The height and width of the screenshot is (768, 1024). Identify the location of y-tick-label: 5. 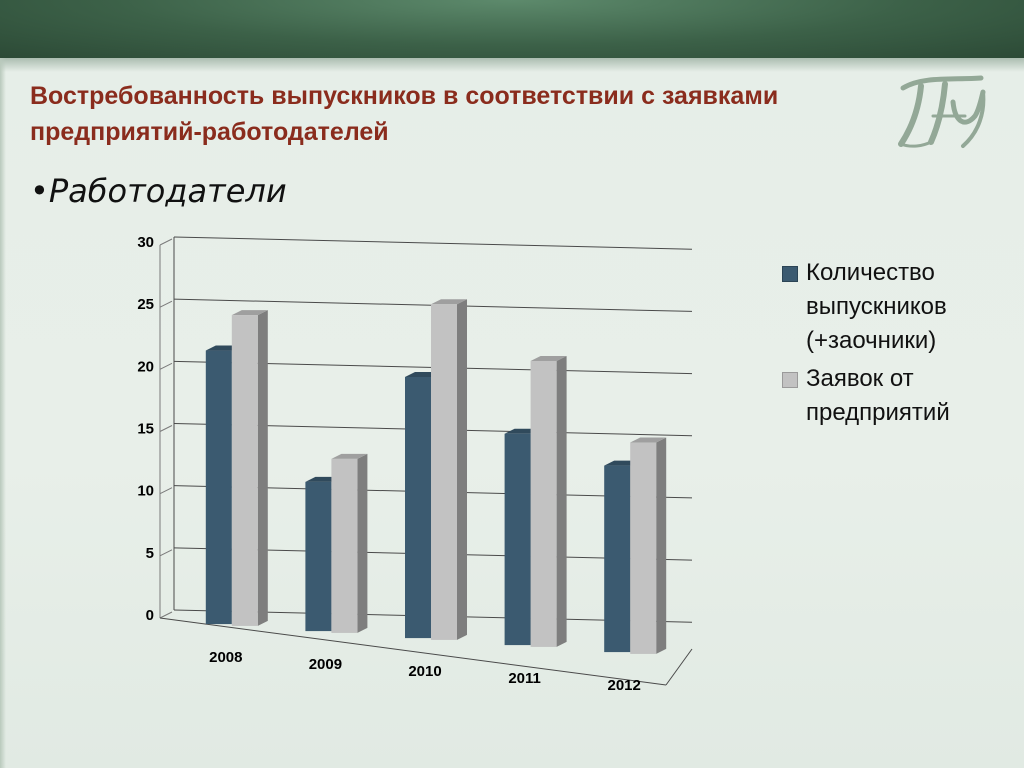
(150, 553).